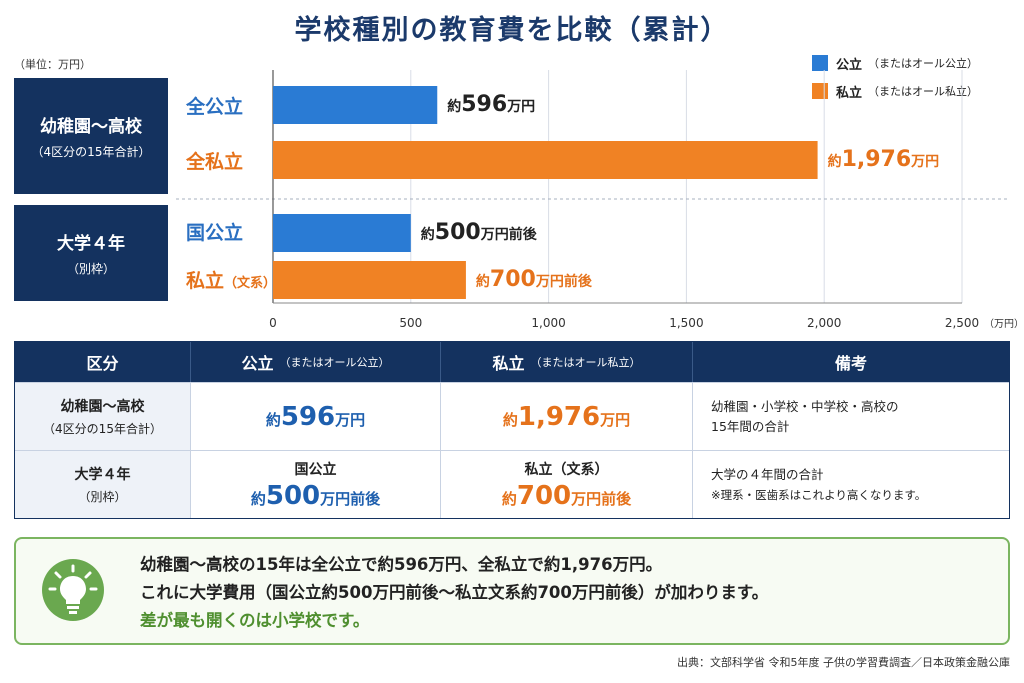 The height and width of the screenshot is (683, 1024). I want to click on bar-all-private, so click(545, 160).